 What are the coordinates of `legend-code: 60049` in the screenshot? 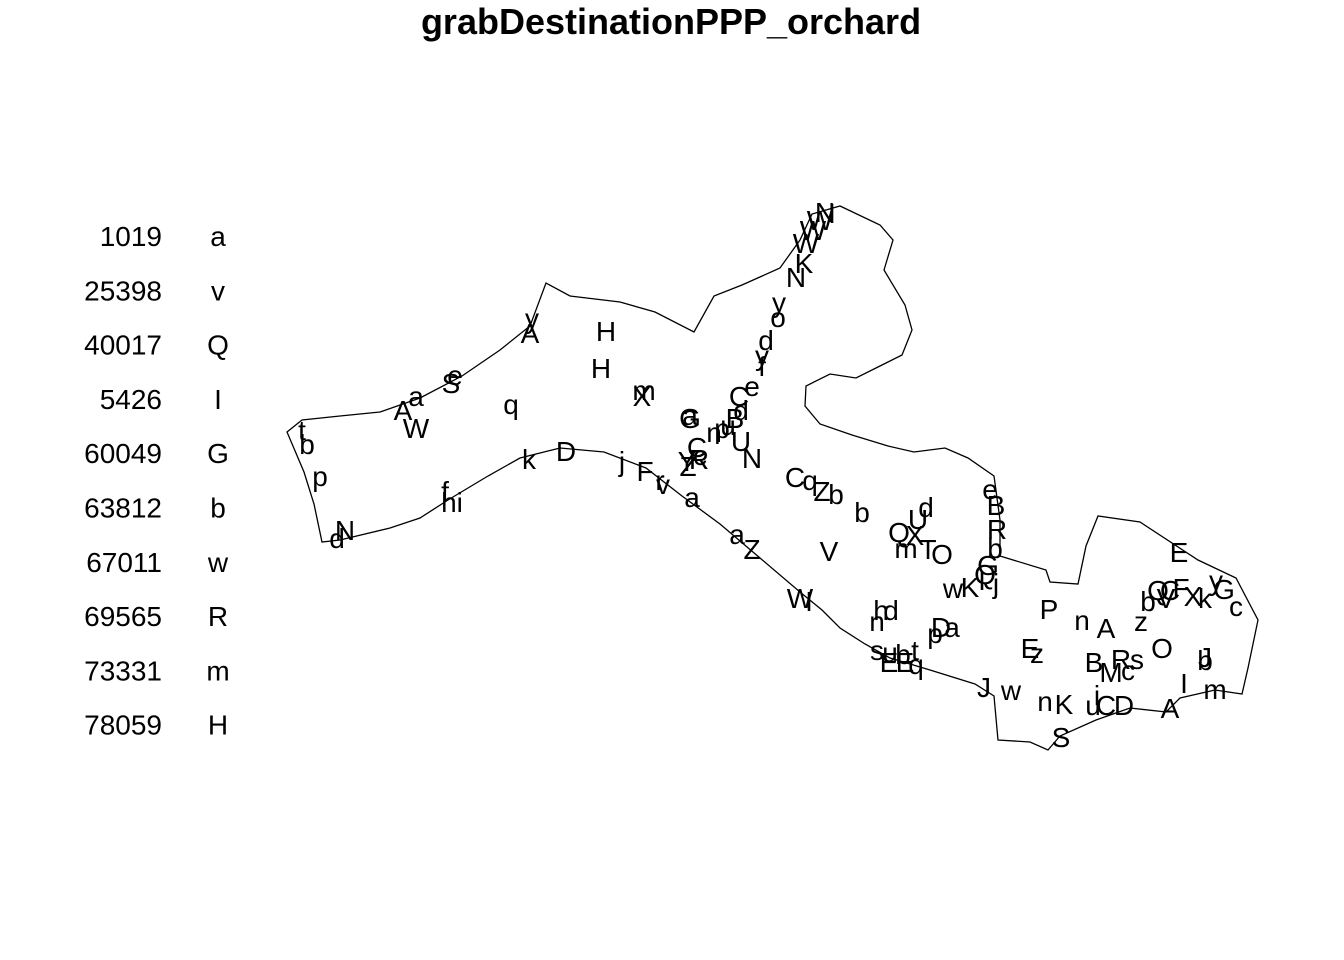 It's located at (123, 453).